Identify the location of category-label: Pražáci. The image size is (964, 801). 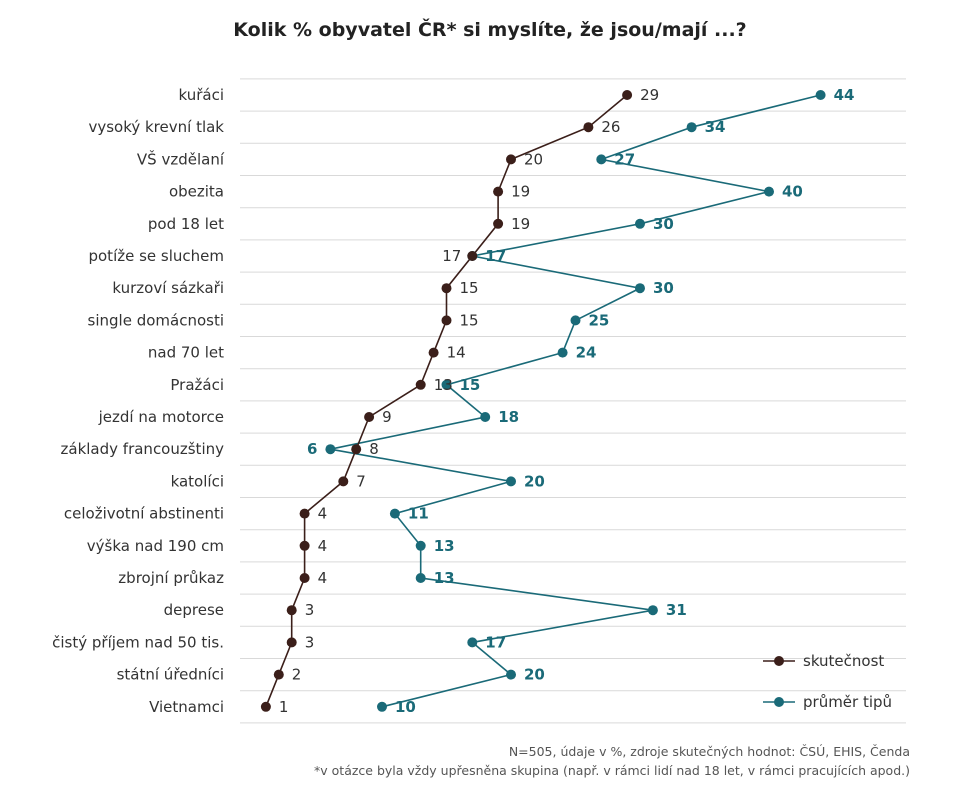
(197, 385).